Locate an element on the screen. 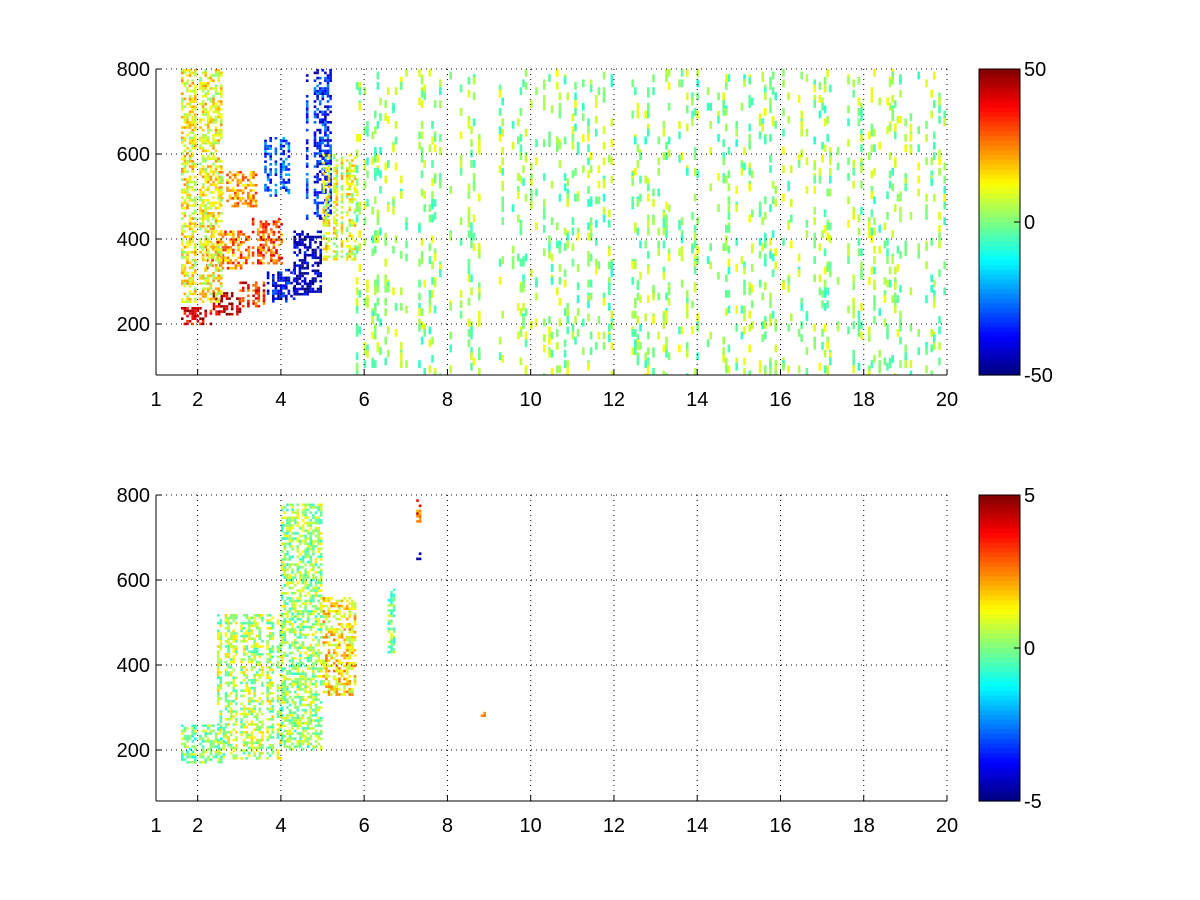 Image resolution: width=1200 pixels, height=900 pixels. x-tick-label: 12 is located at coordinates (614, 400).